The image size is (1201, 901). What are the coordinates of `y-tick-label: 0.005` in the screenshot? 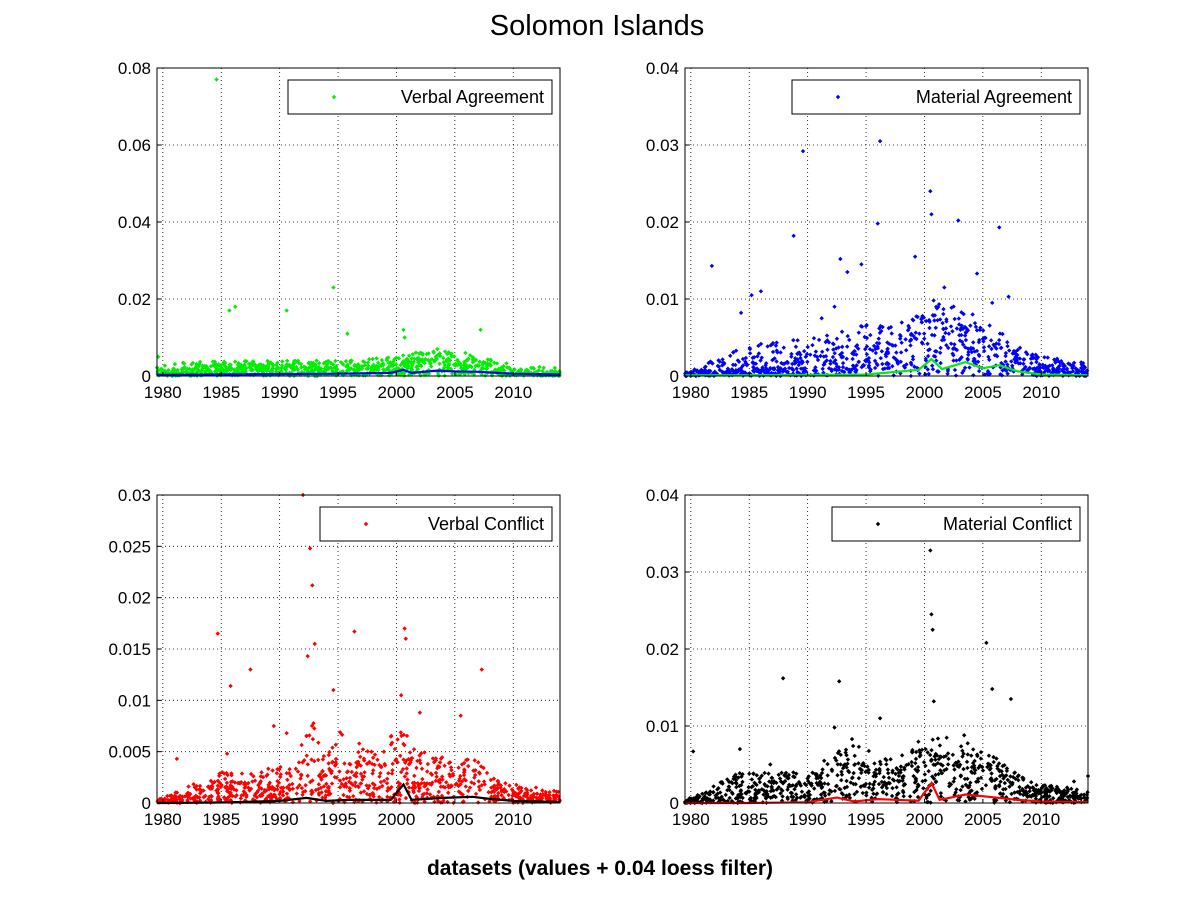 It's located at (129, 752).